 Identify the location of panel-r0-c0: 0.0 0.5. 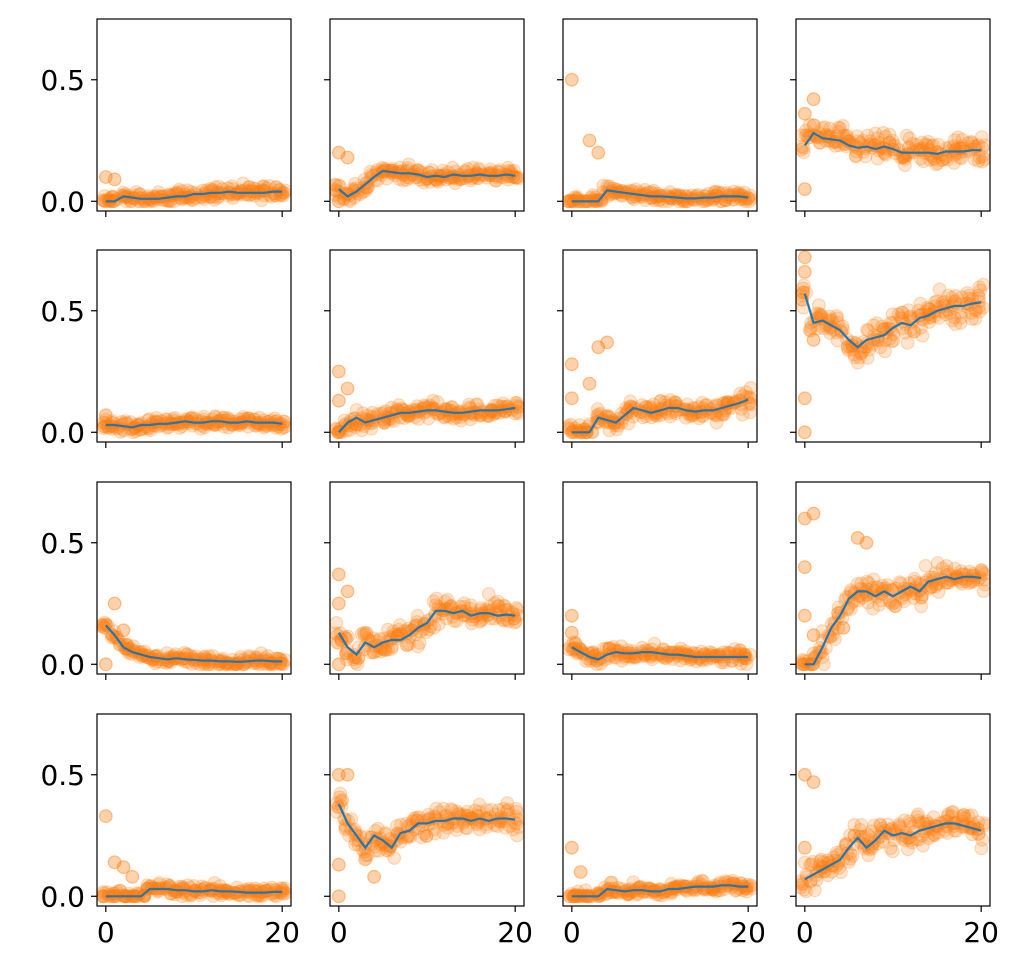
(166, 118).